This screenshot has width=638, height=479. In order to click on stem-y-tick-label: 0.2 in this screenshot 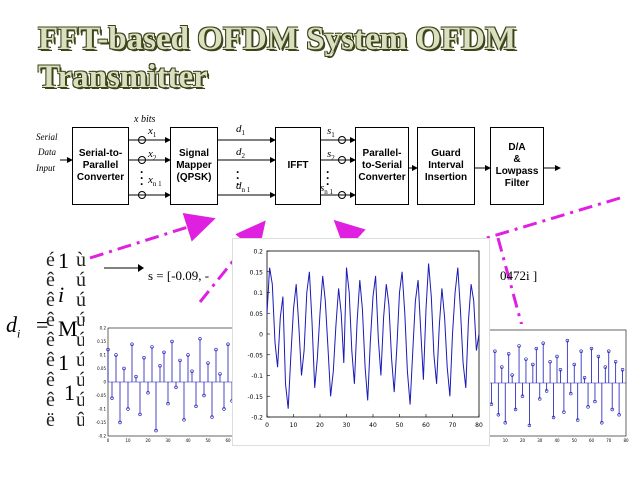, I will do `click(103, 328)`.